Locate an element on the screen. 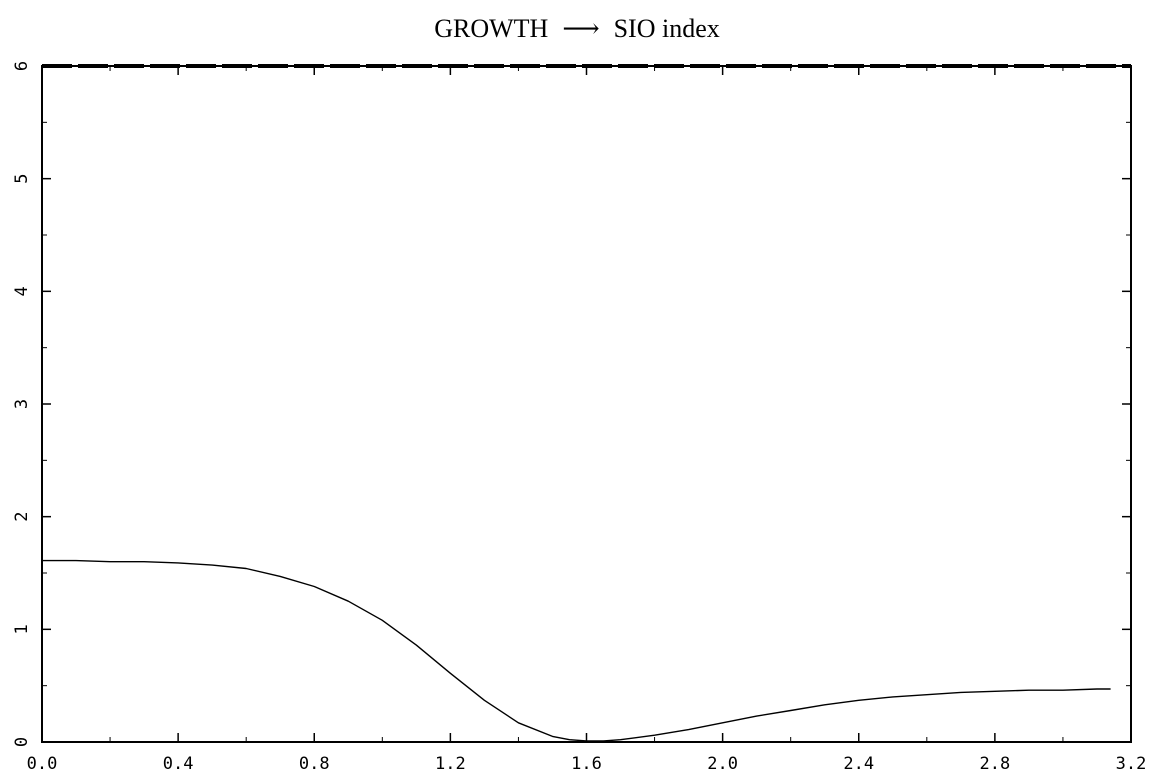 The width and height of the screenshot is (1154, 776). x-tick-label: 2.4 is located at coordinates (858, 764).